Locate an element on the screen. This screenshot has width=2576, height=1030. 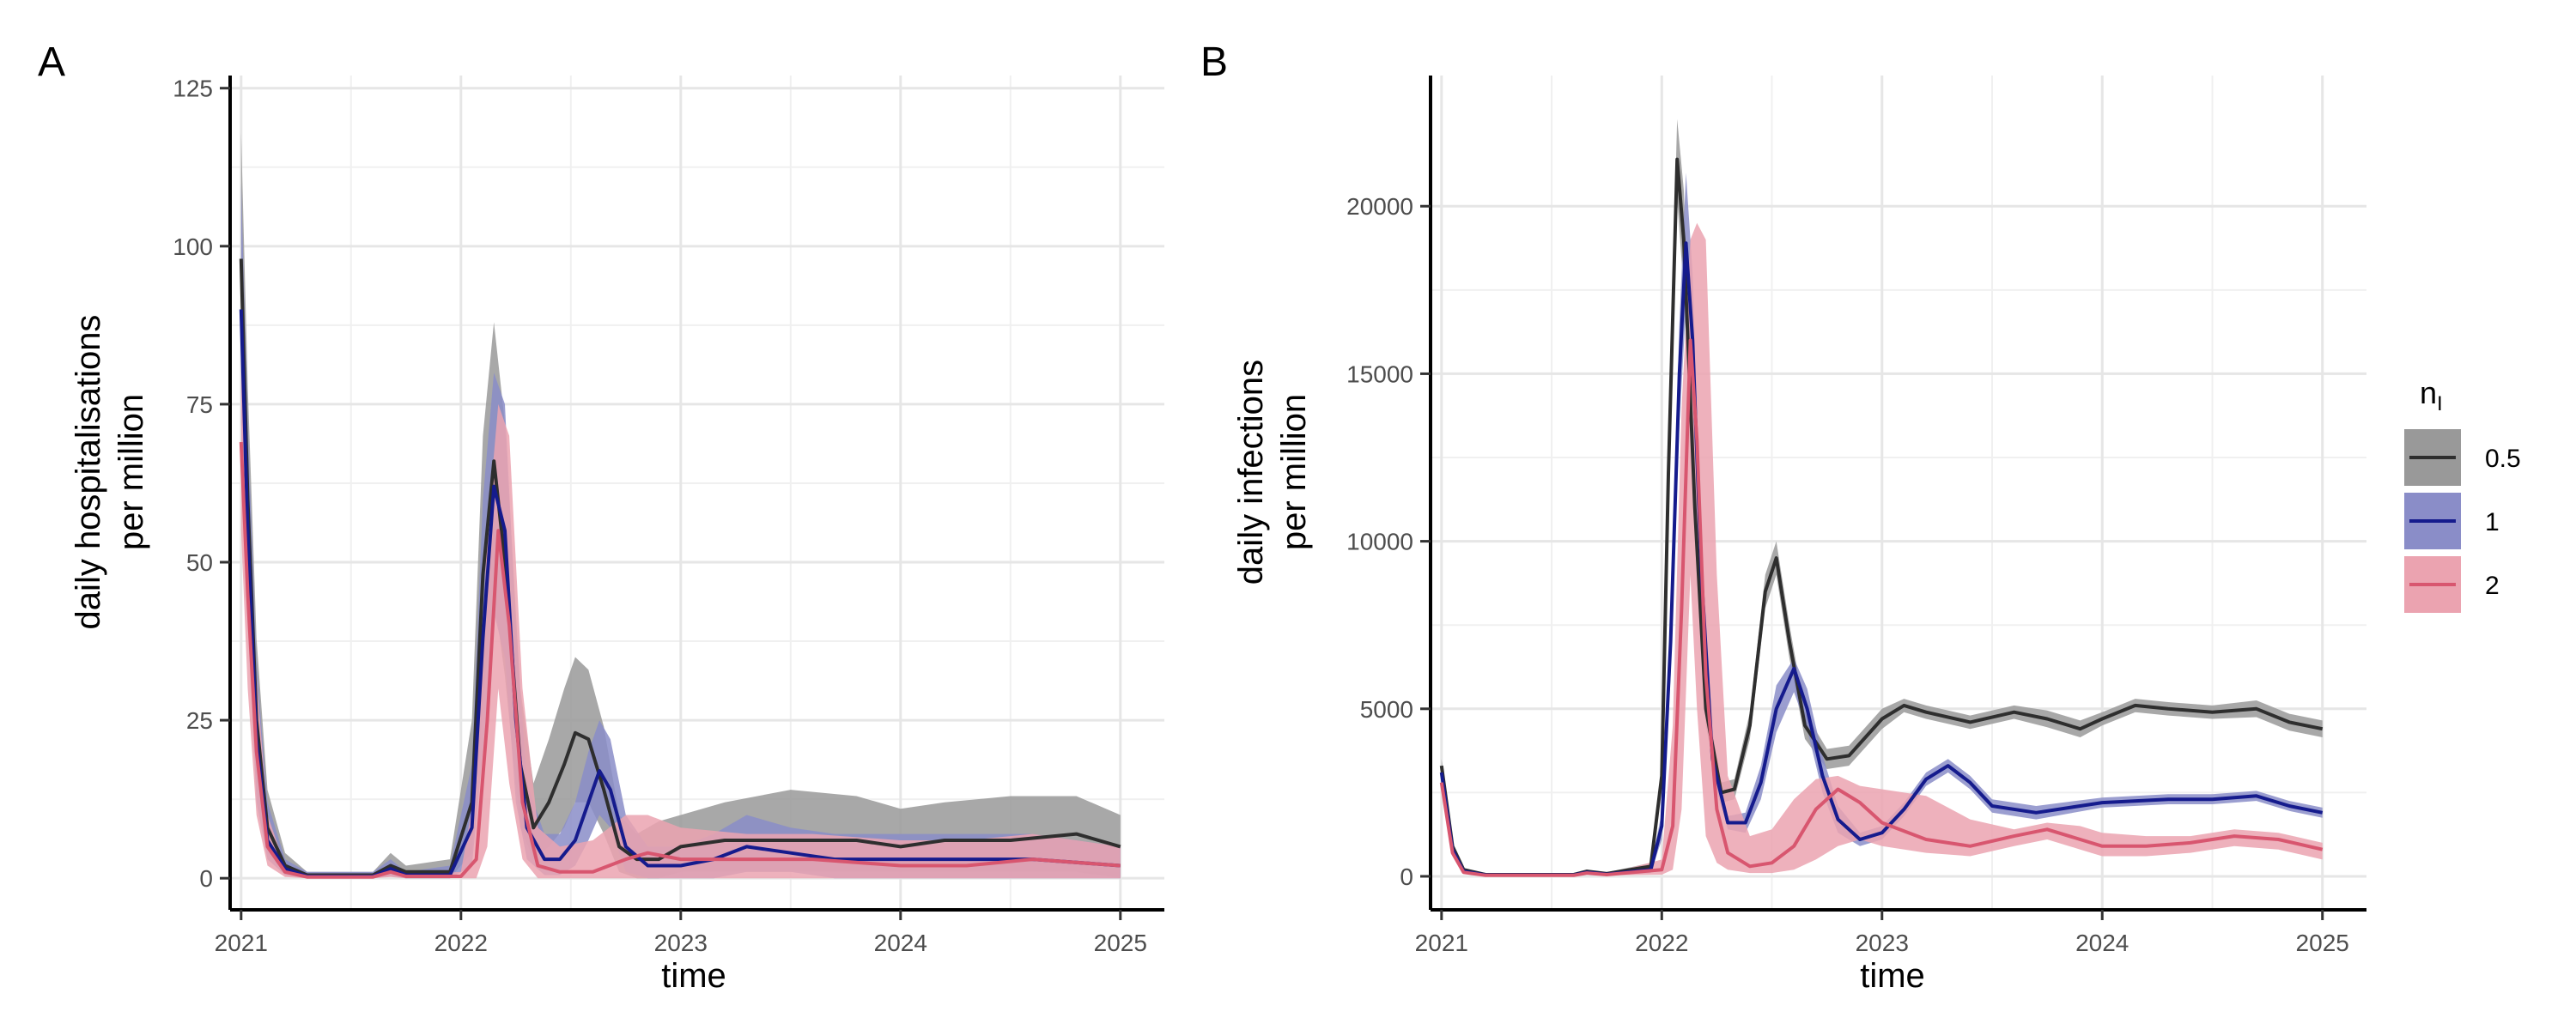
y-tick-label: 75 is located at coordinates (199, 404).